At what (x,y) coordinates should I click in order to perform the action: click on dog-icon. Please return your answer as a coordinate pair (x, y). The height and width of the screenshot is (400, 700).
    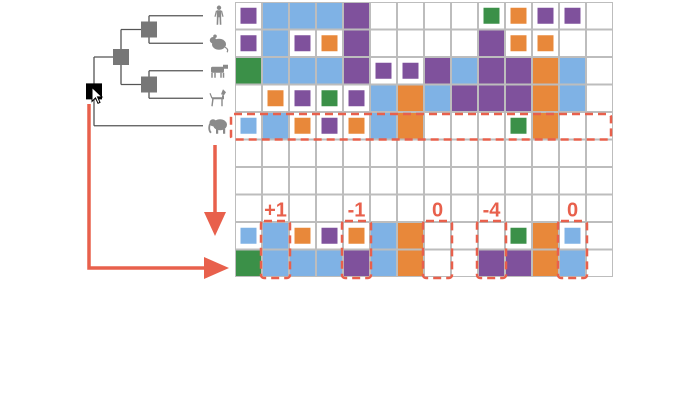
    Looking at the image, I should click on (217, 98).